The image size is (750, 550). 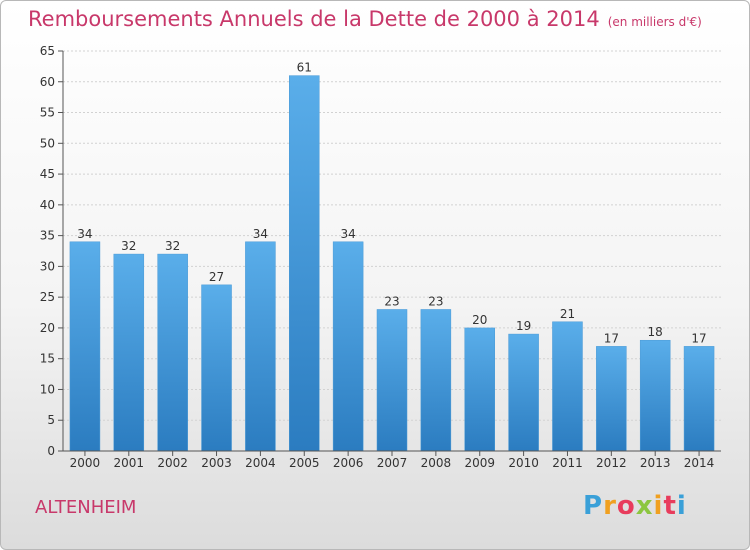 I want to click on bar-value-label: 20, so click(x=479, y=320).